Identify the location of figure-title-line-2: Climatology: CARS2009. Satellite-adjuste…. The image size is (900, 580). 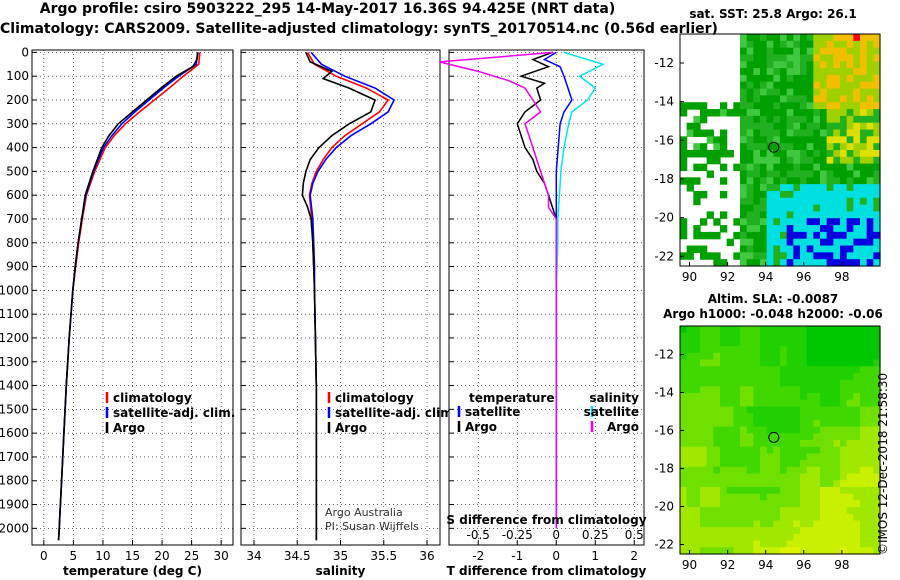
(359, 29).